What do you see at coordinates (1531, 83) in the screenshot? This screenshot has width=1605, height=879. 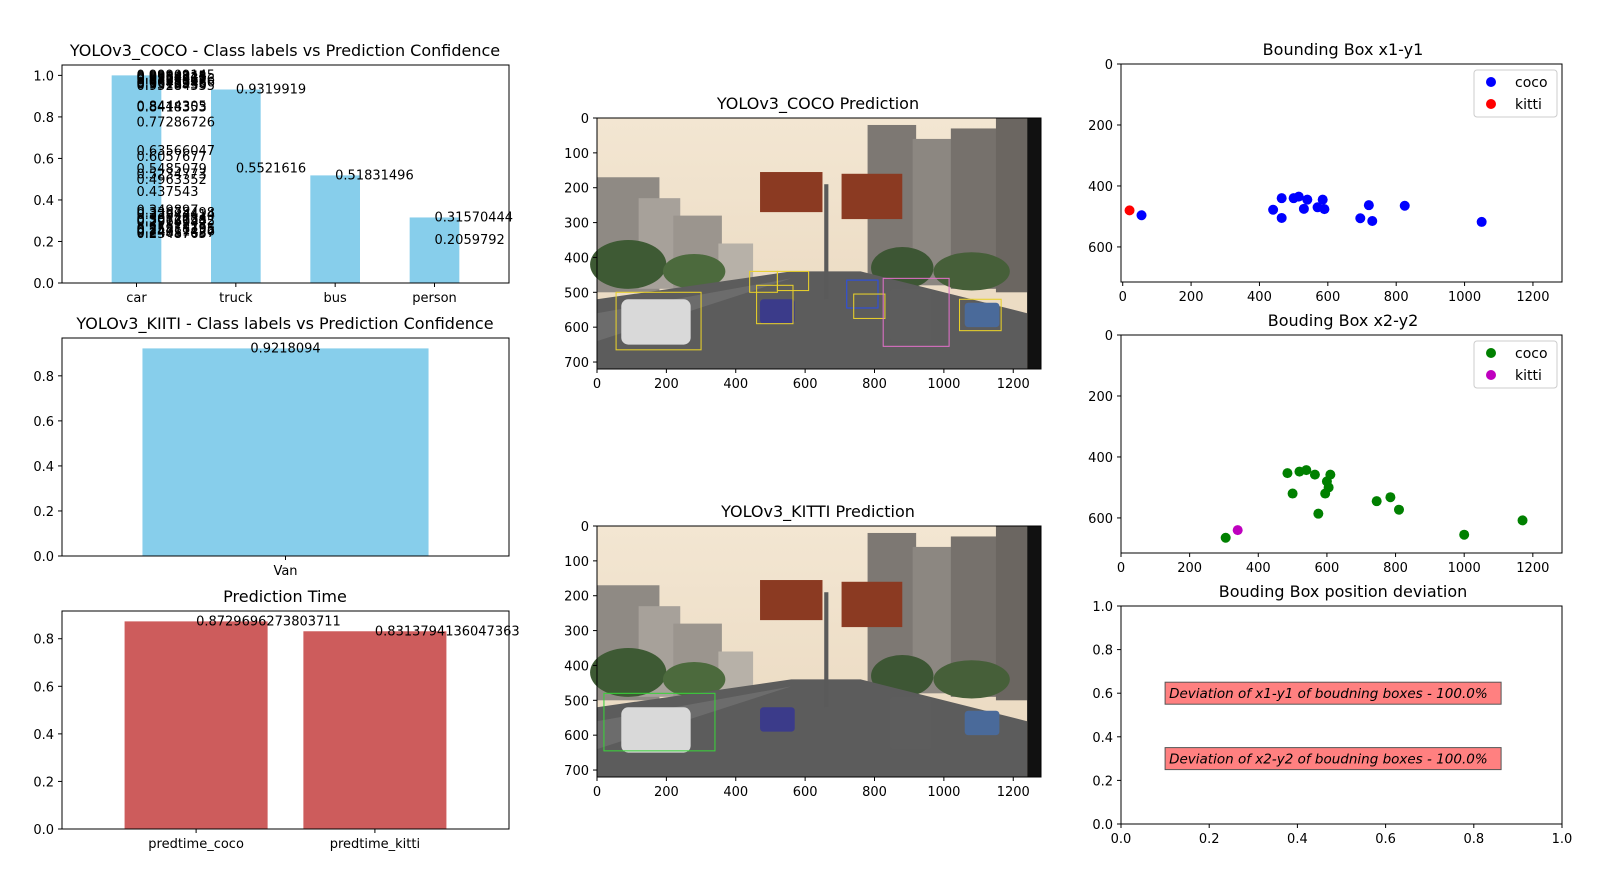 I see `legend-label-coco: coco` at bounding box center [1531, 83].